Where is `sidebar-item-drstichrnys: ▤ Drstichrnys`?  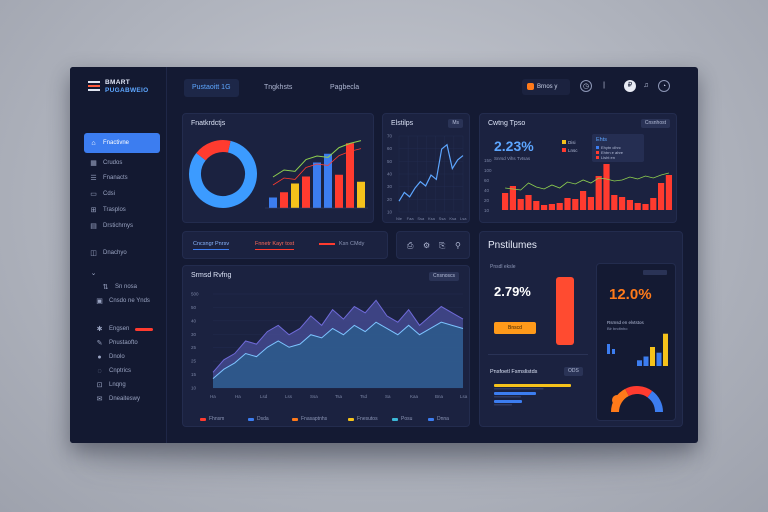 sidebar-item-drstichrnys: ▤ Drstichrnys is located at coordinates (122, 226).